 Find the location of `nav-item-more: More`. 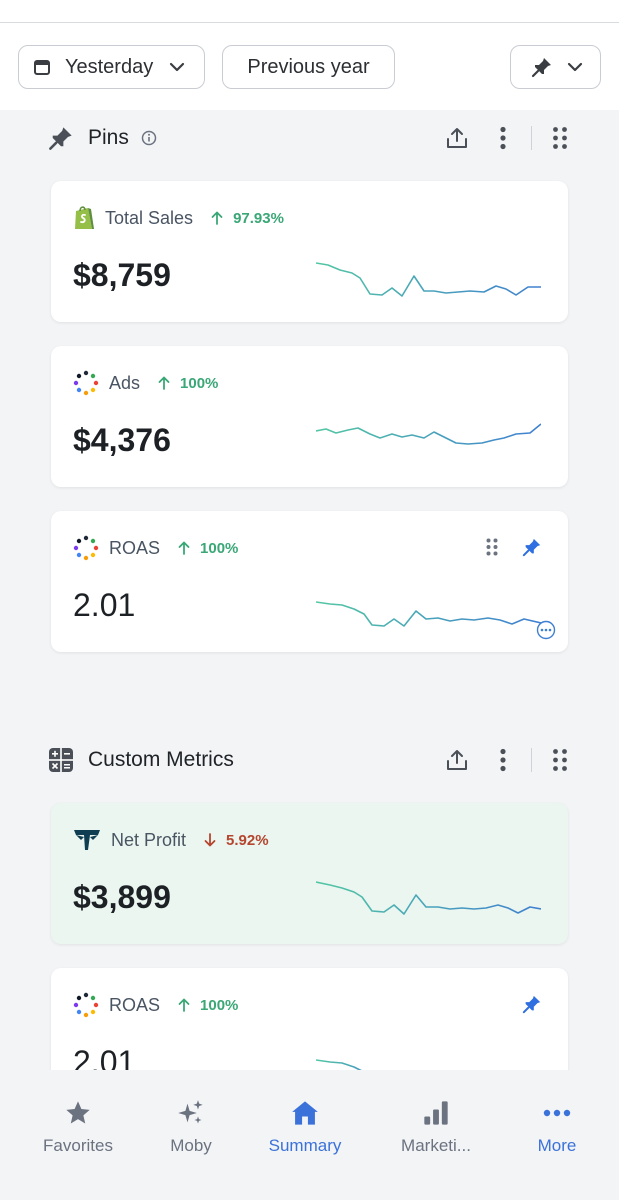

nav-item-more: More is located at coordinates (557, 1127).